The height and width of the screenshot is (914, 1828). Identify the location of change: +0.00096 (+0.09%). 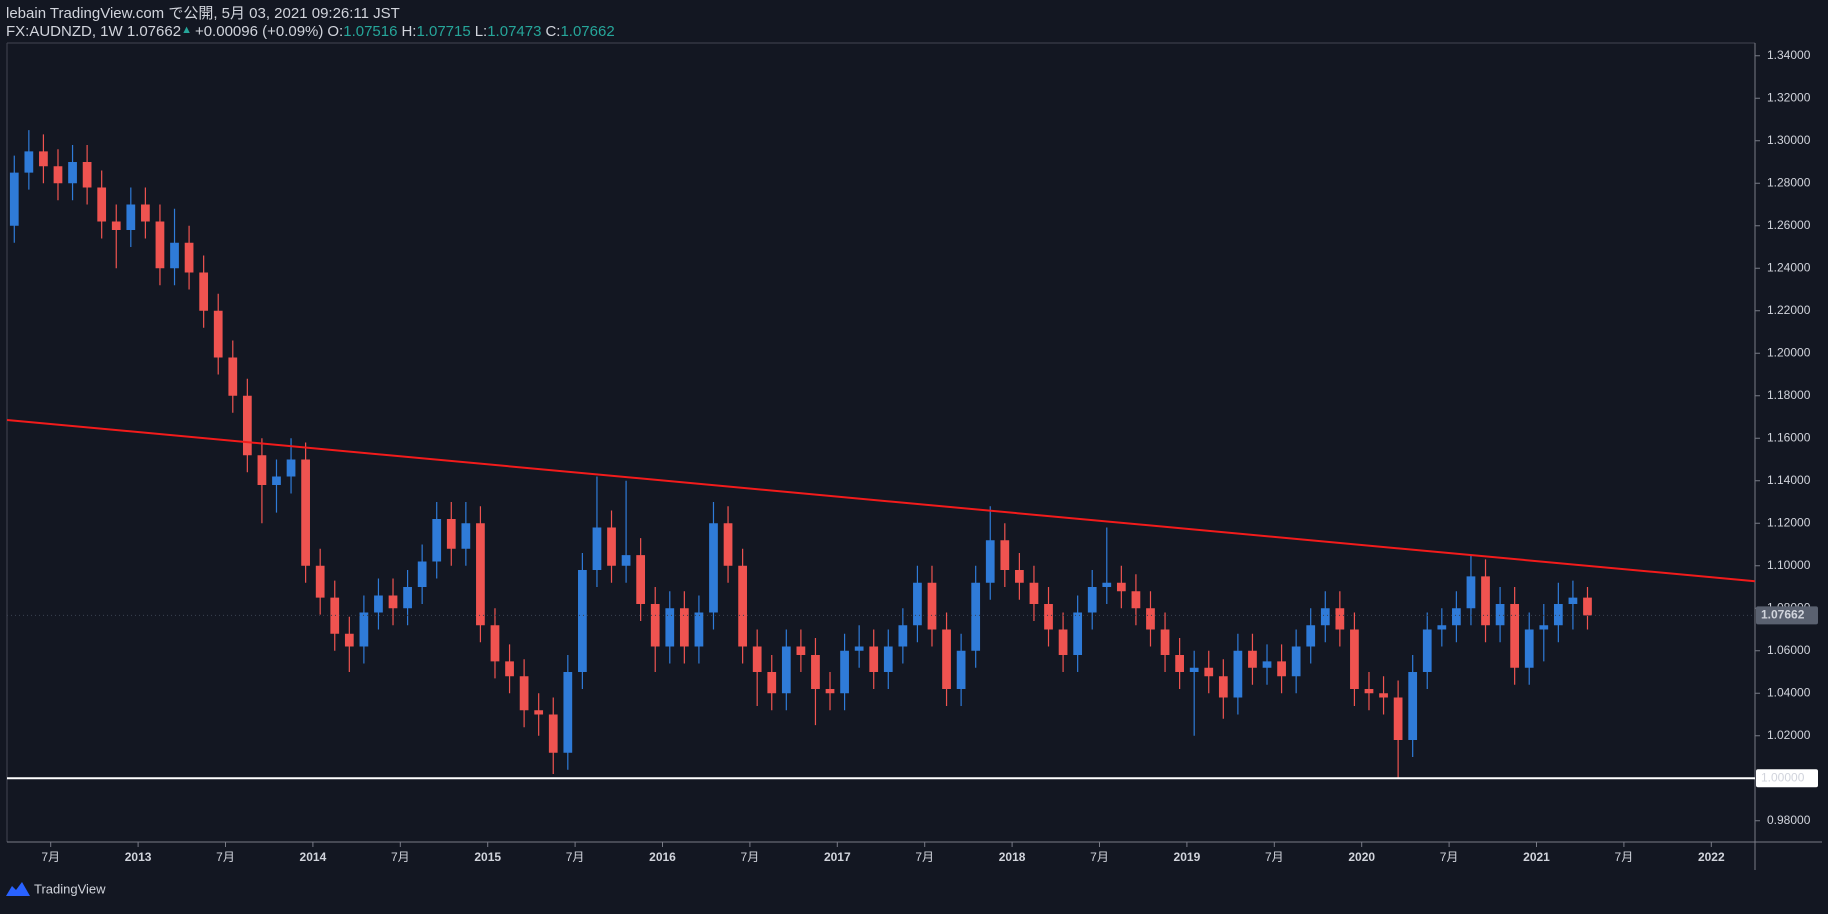
(259, 31).